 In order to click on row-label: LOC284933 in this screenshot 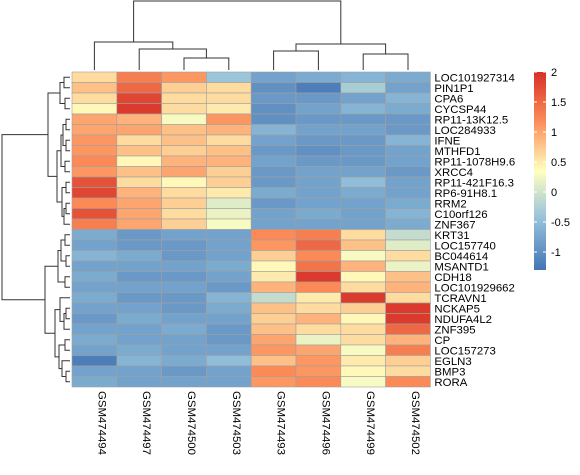, I will do `click(464, 131)`.